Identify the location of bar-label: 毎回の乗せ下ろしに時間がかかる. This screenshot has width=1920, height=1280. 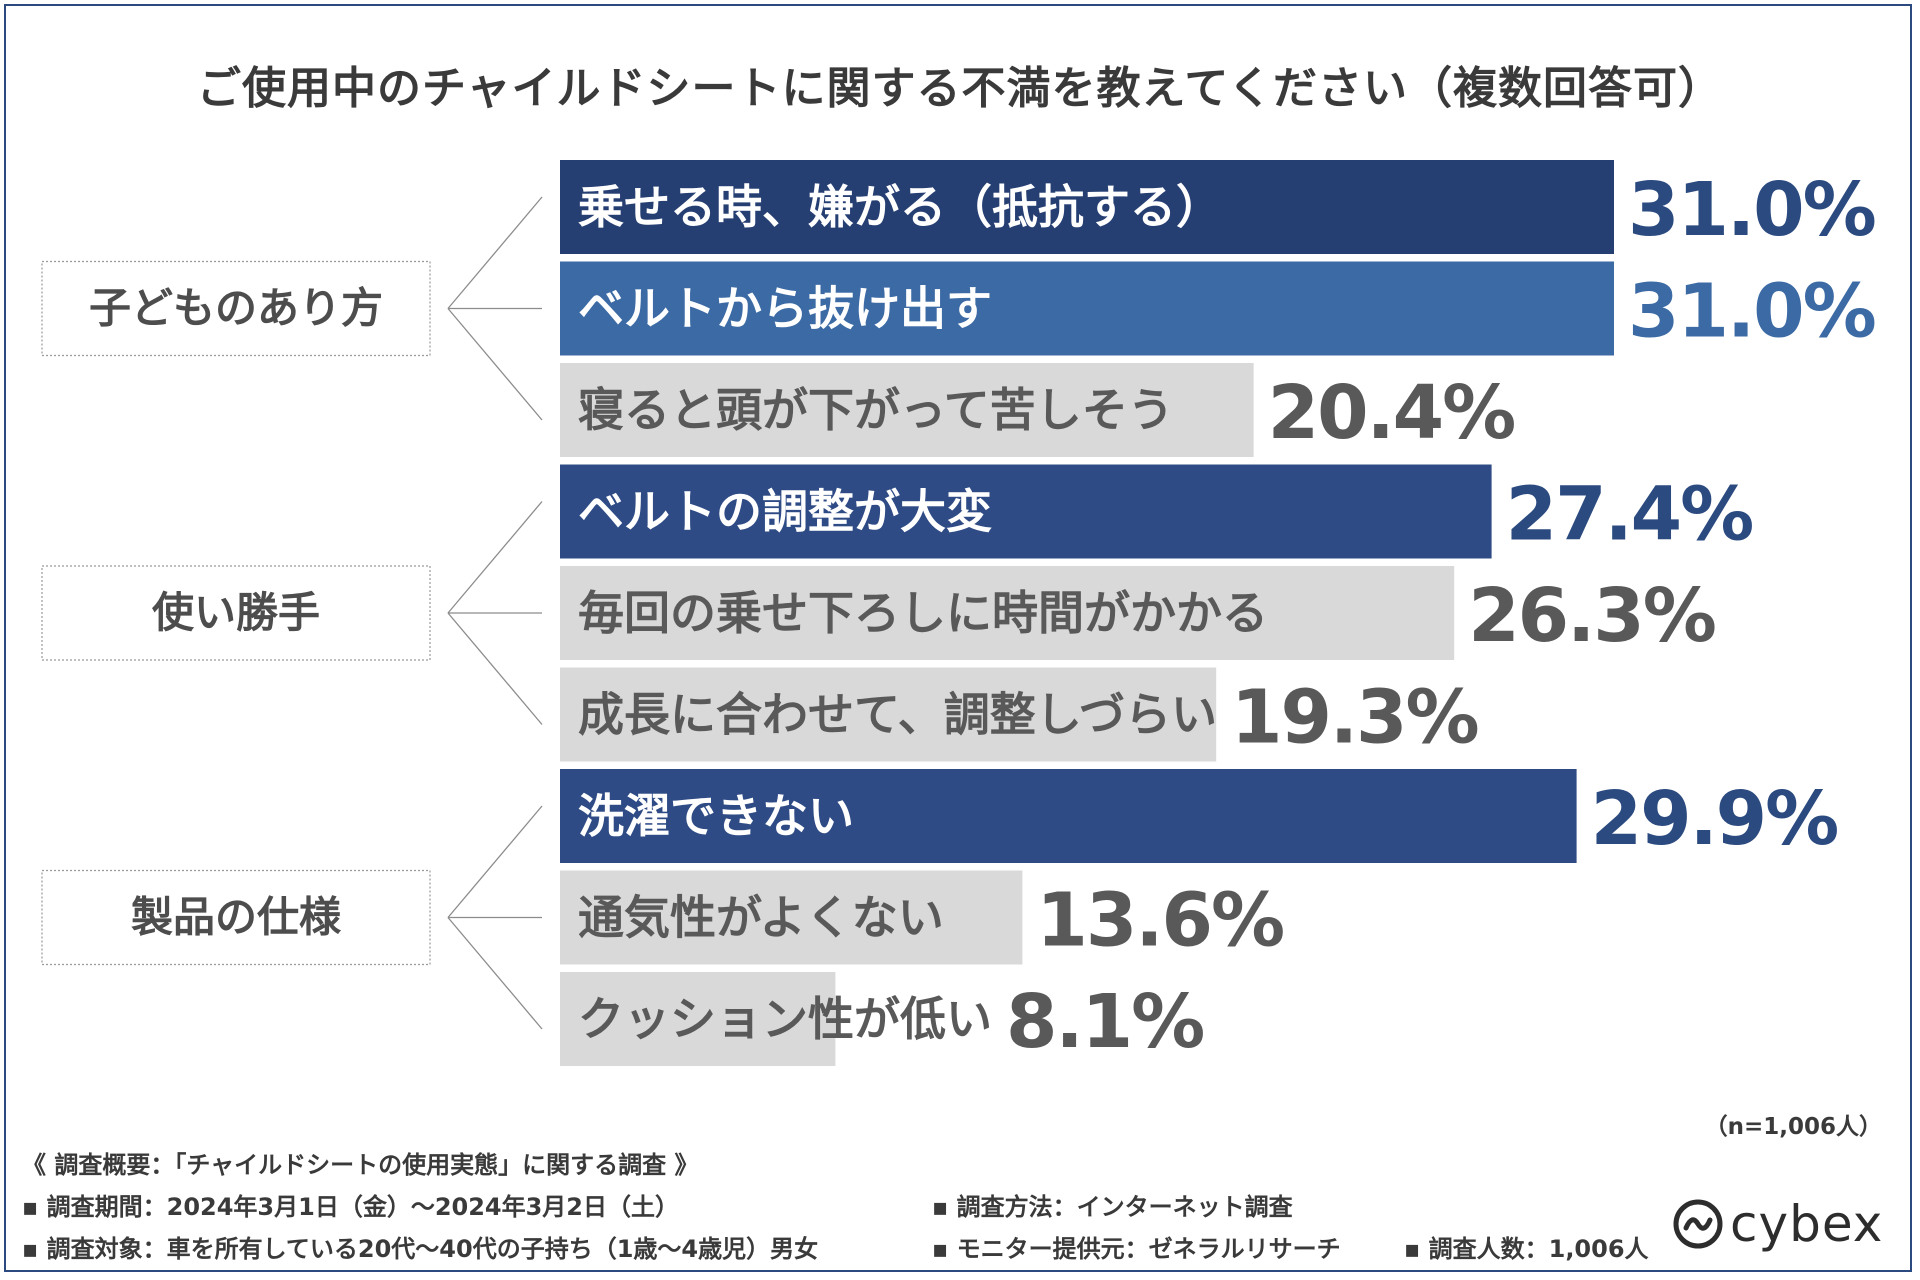
(923, 613).